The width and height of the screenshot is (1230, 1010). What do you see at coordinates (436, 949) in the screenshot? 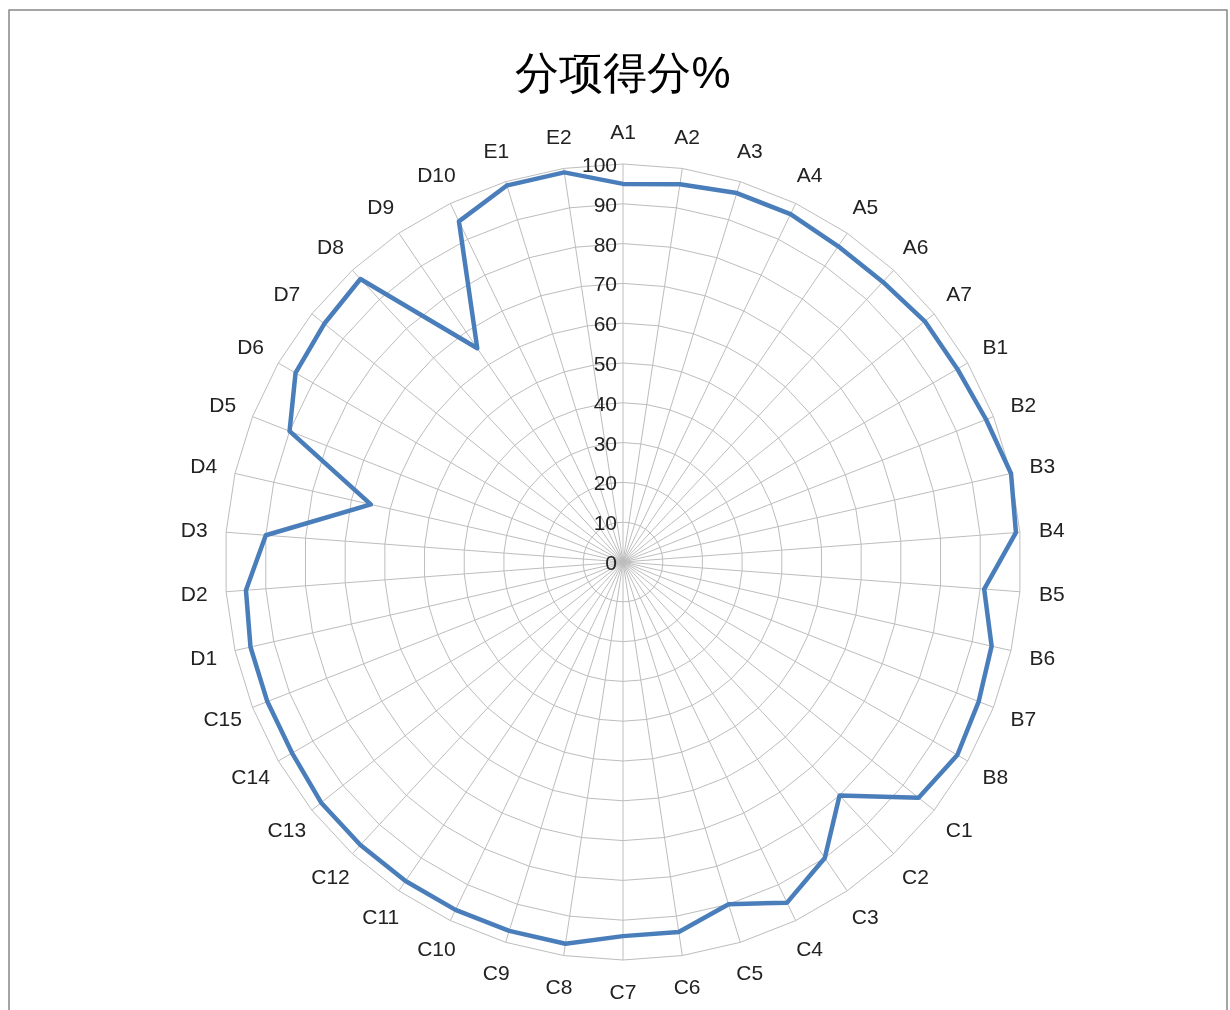
I see `spoke-label: C10` at bounding box center [436, 949].